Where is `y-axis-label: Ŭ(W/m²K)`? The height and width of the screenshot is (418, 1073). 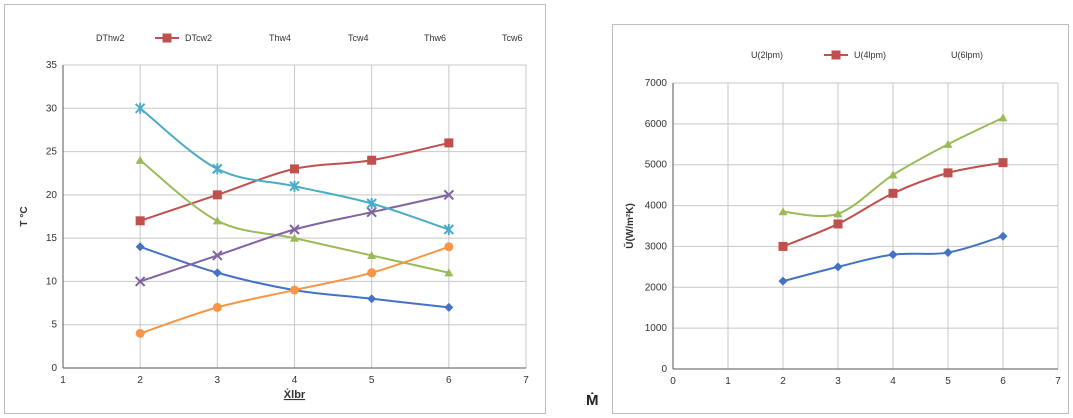 y-axis-label: Ŭ(W/m²K) is located at coordinates (629, 226).